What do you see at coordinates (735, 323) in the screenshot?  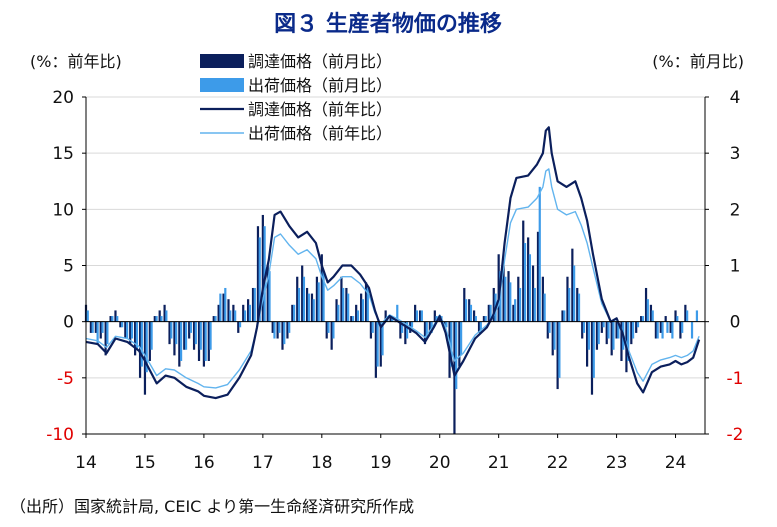 I see `right-tick-label-4: 0` at bounding box center [735, 323].